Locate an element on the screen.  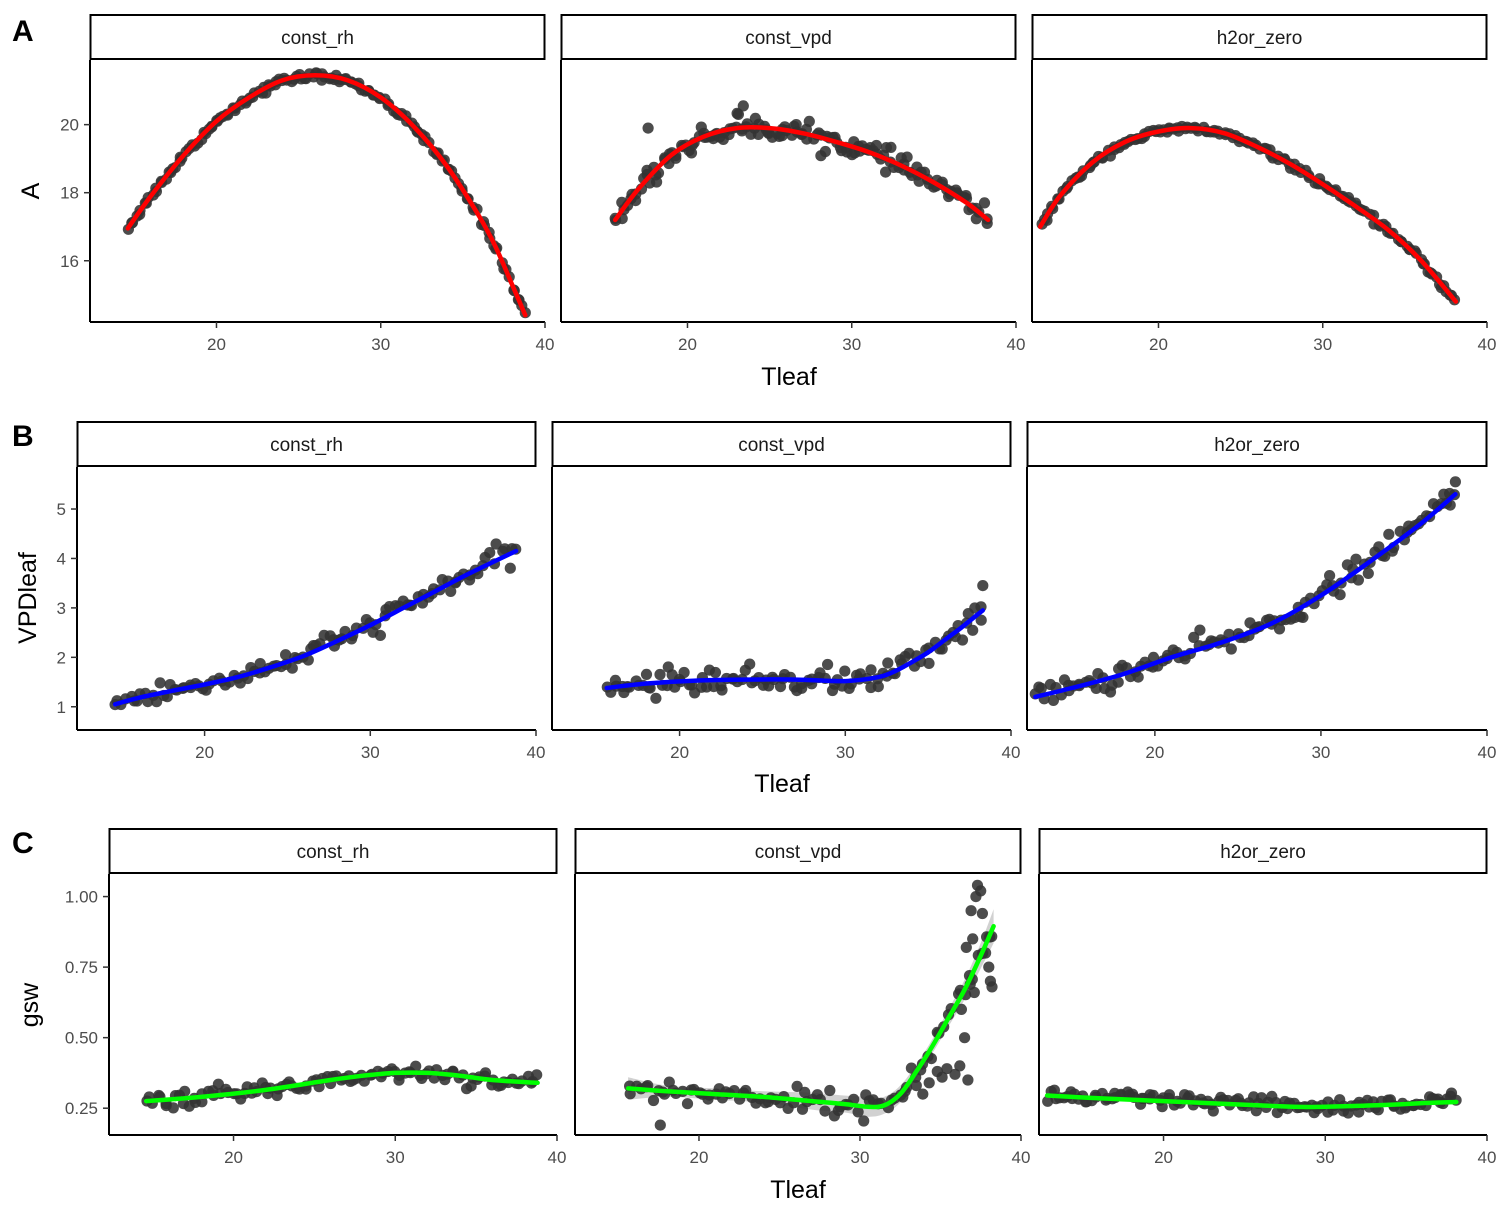
facet-b-const-rh: const_rh 20 30 40 1 2 3 4 5 is located at coordinates (301, 591).